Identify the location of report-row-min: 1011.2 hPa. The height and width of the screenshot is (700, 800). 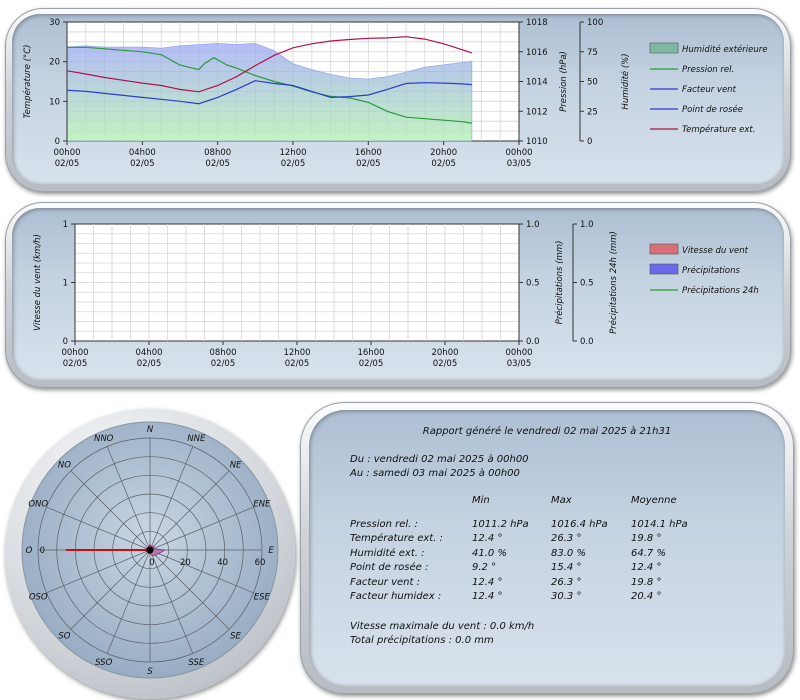
(500, 524).